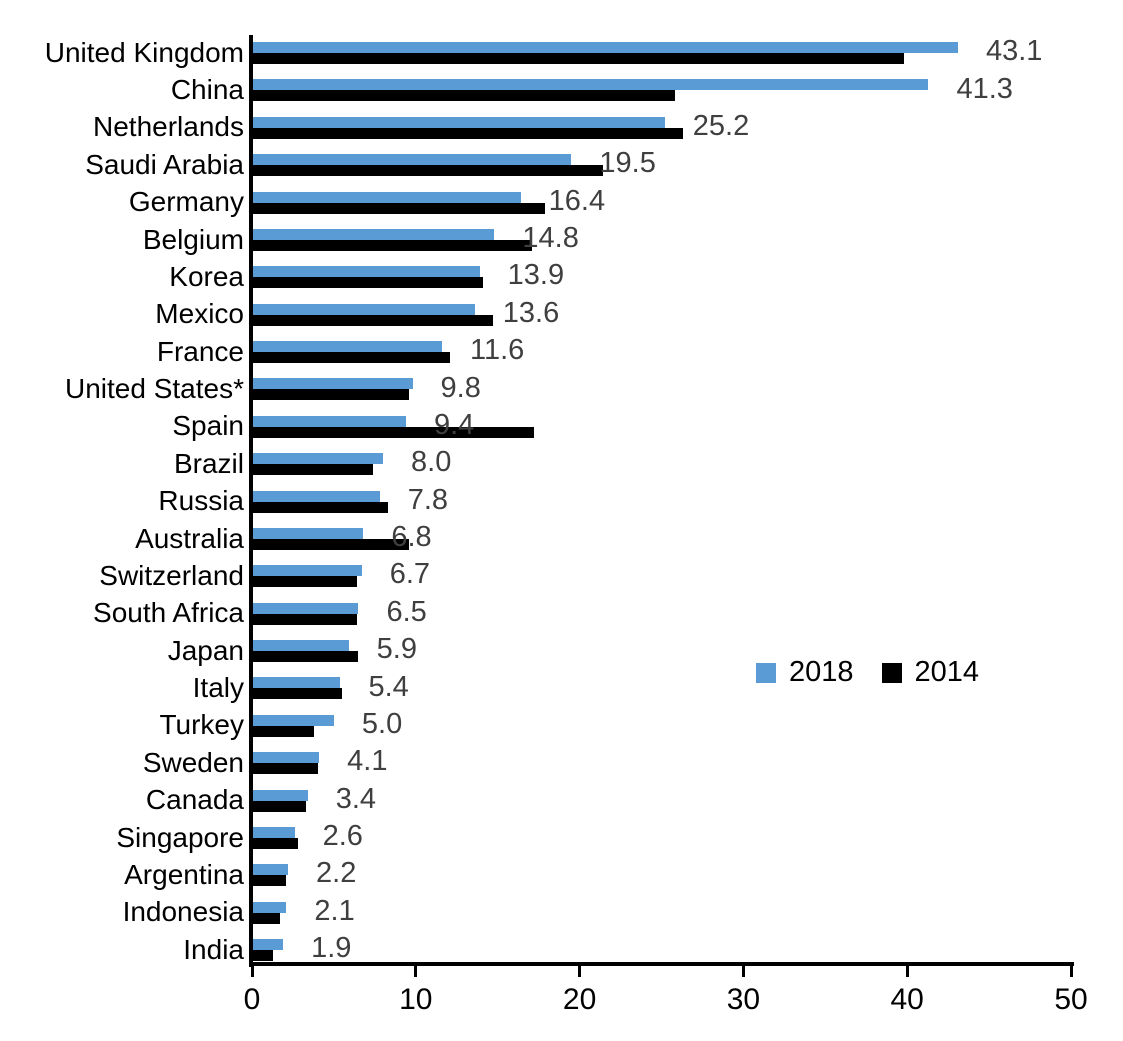 The image size is (1123, 1041). What do you see at coordinates (201, 725) in the screenshot?
I see `category-label: Turkey` at bounding box center [201, 725].